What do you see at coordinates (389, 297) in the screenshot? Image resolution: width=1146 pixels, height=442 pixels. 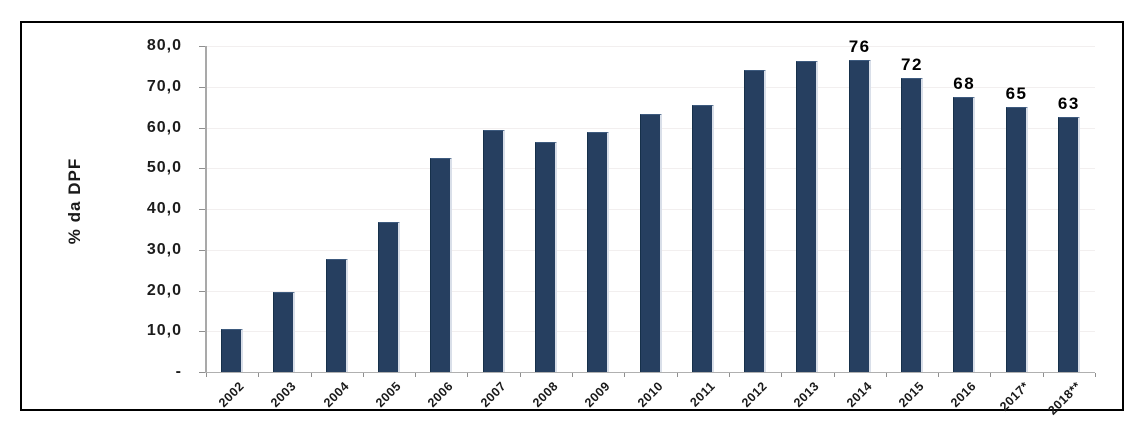 I see `bar-2005` at bounding box center [389, 297].